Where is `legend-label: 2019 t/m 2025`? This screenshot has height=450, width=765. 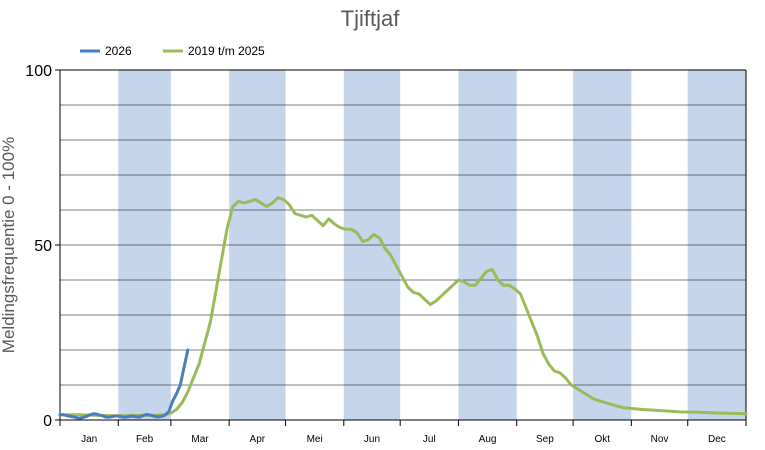
legend-label: 2019 t/m 2025 is located at coordinates (226, 51).